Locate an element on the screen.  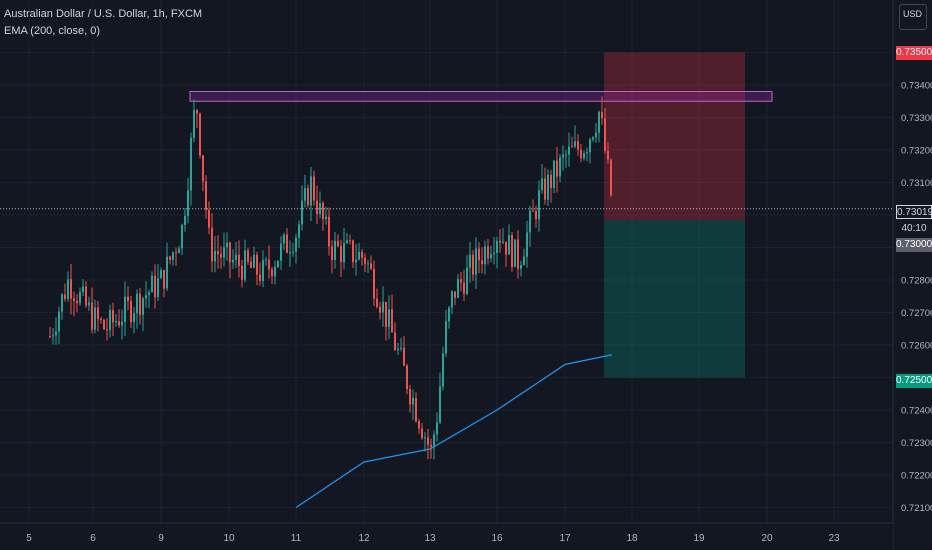
currency-button: USD is located at coordinates (913, 17).